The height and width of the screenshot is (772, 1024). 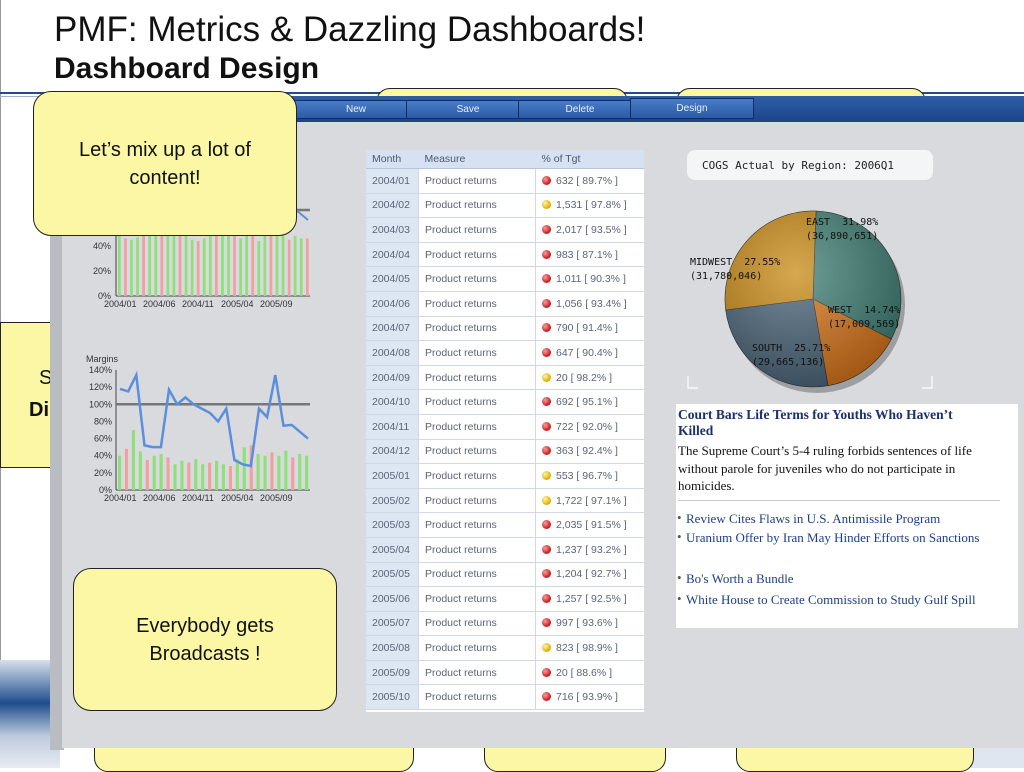 What do you see at coordinates (468, 109) in the screenshot?
I see `save-button: Save` at bounding box center [468, 109].